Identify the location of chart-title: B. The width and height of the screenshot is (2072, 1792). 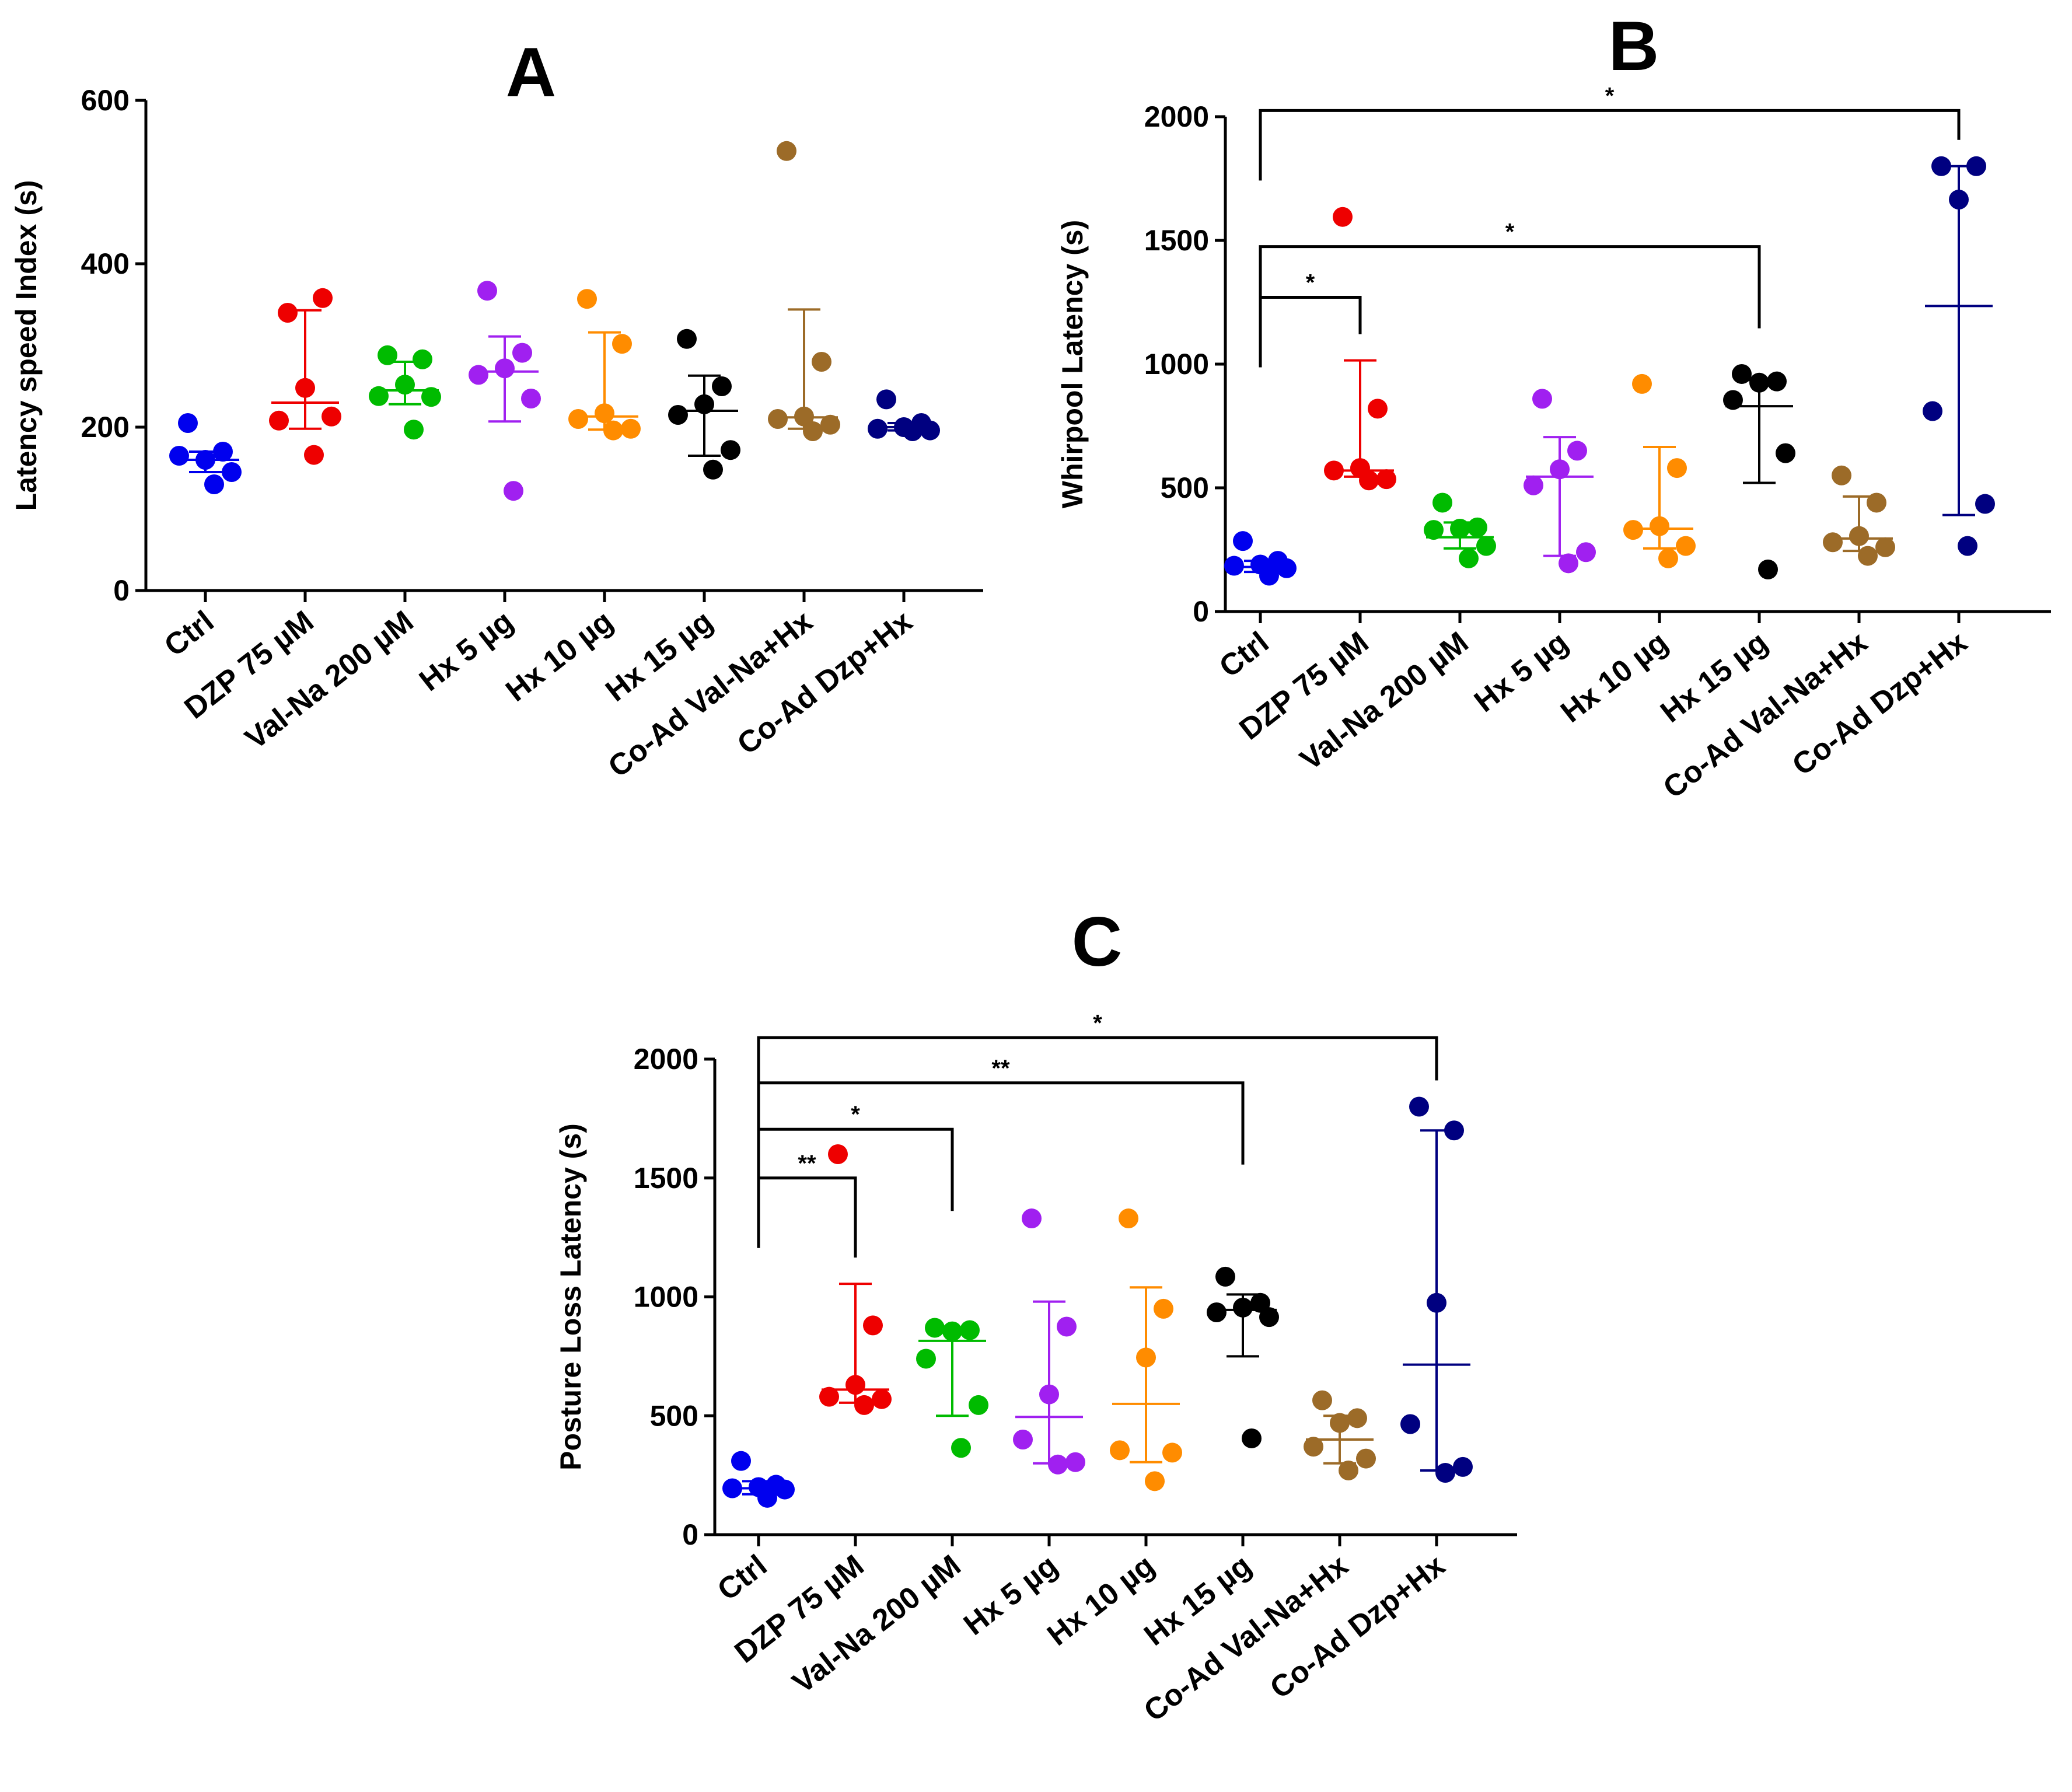
(1634, 46).